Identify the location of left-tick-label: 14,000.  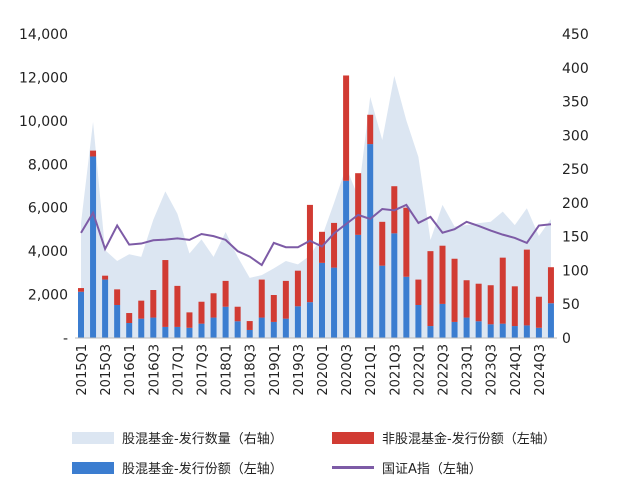
(43, 35).